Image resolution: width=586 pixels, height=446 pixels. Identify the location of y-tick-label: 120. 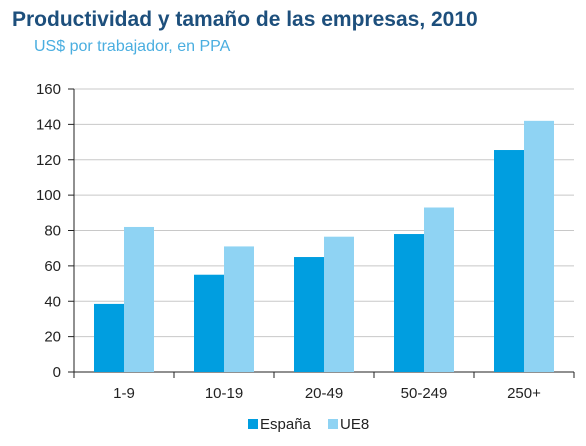
(48, 160).